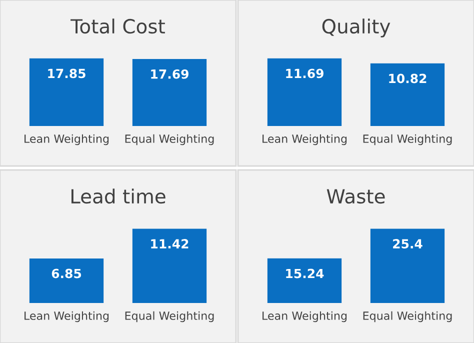 The image size is (474, 343). I want to click on chart-title: Quality, so click(356, 28).